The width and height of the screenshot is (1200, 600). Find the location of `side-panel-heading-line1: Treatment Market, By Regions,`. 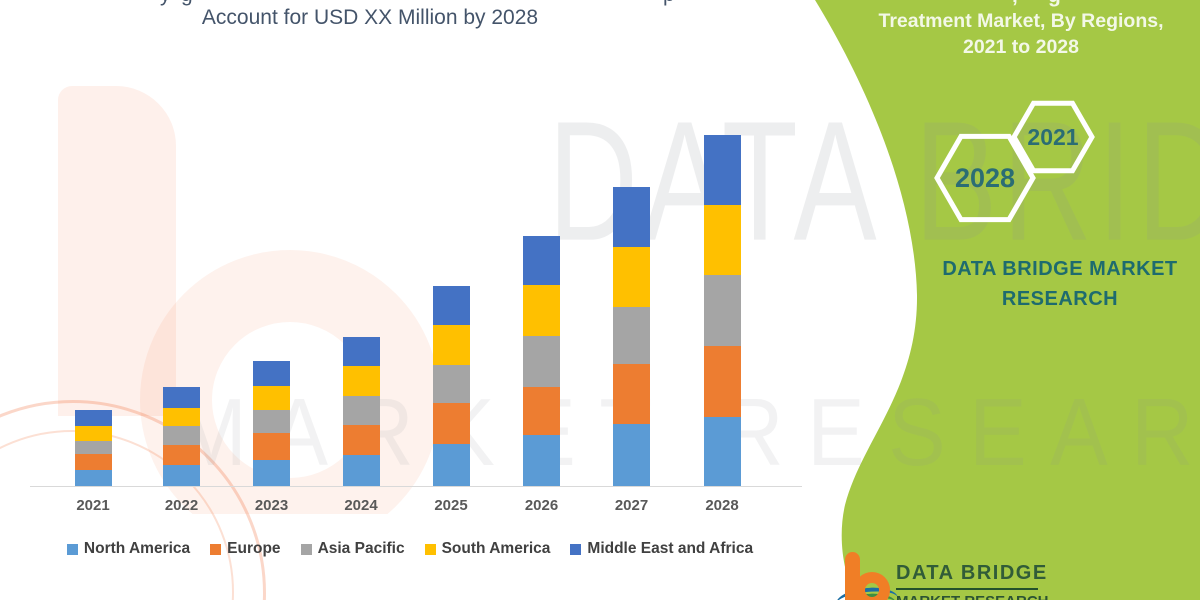

side-panel-heading-line1: Treatment Market, By Regions, is located at coordinates (1021, 21).